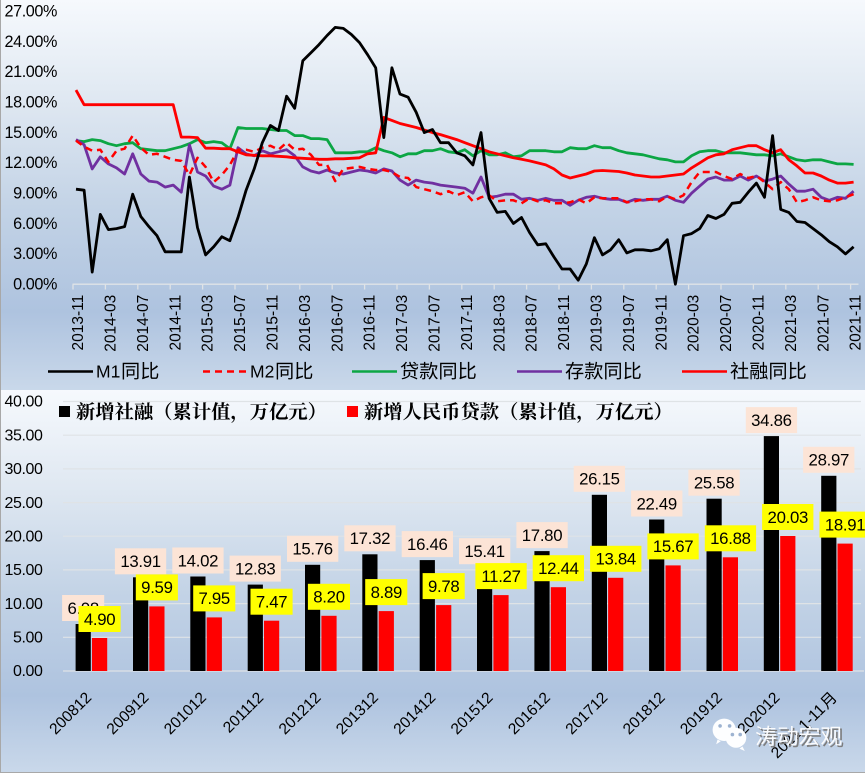  I want to click on svg-text: 14.02, so click(198, 560).